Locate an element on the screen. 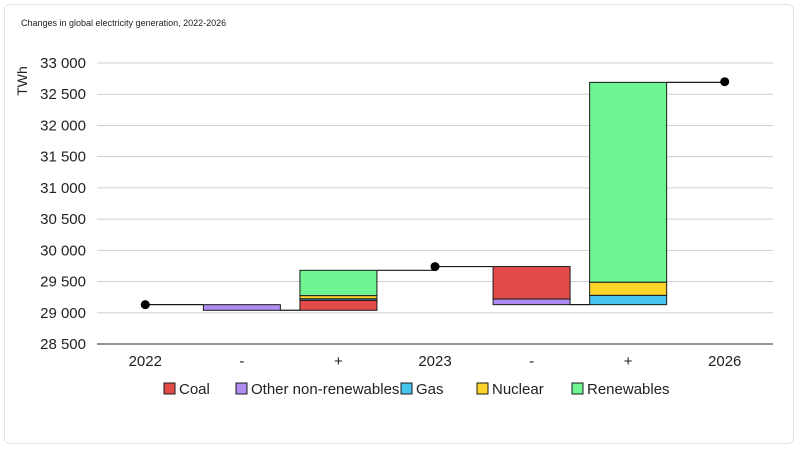 Image resolution: width=800 pixels, height=450 pixels. bar-segment-nuclear is located at coordinates (628, 288).